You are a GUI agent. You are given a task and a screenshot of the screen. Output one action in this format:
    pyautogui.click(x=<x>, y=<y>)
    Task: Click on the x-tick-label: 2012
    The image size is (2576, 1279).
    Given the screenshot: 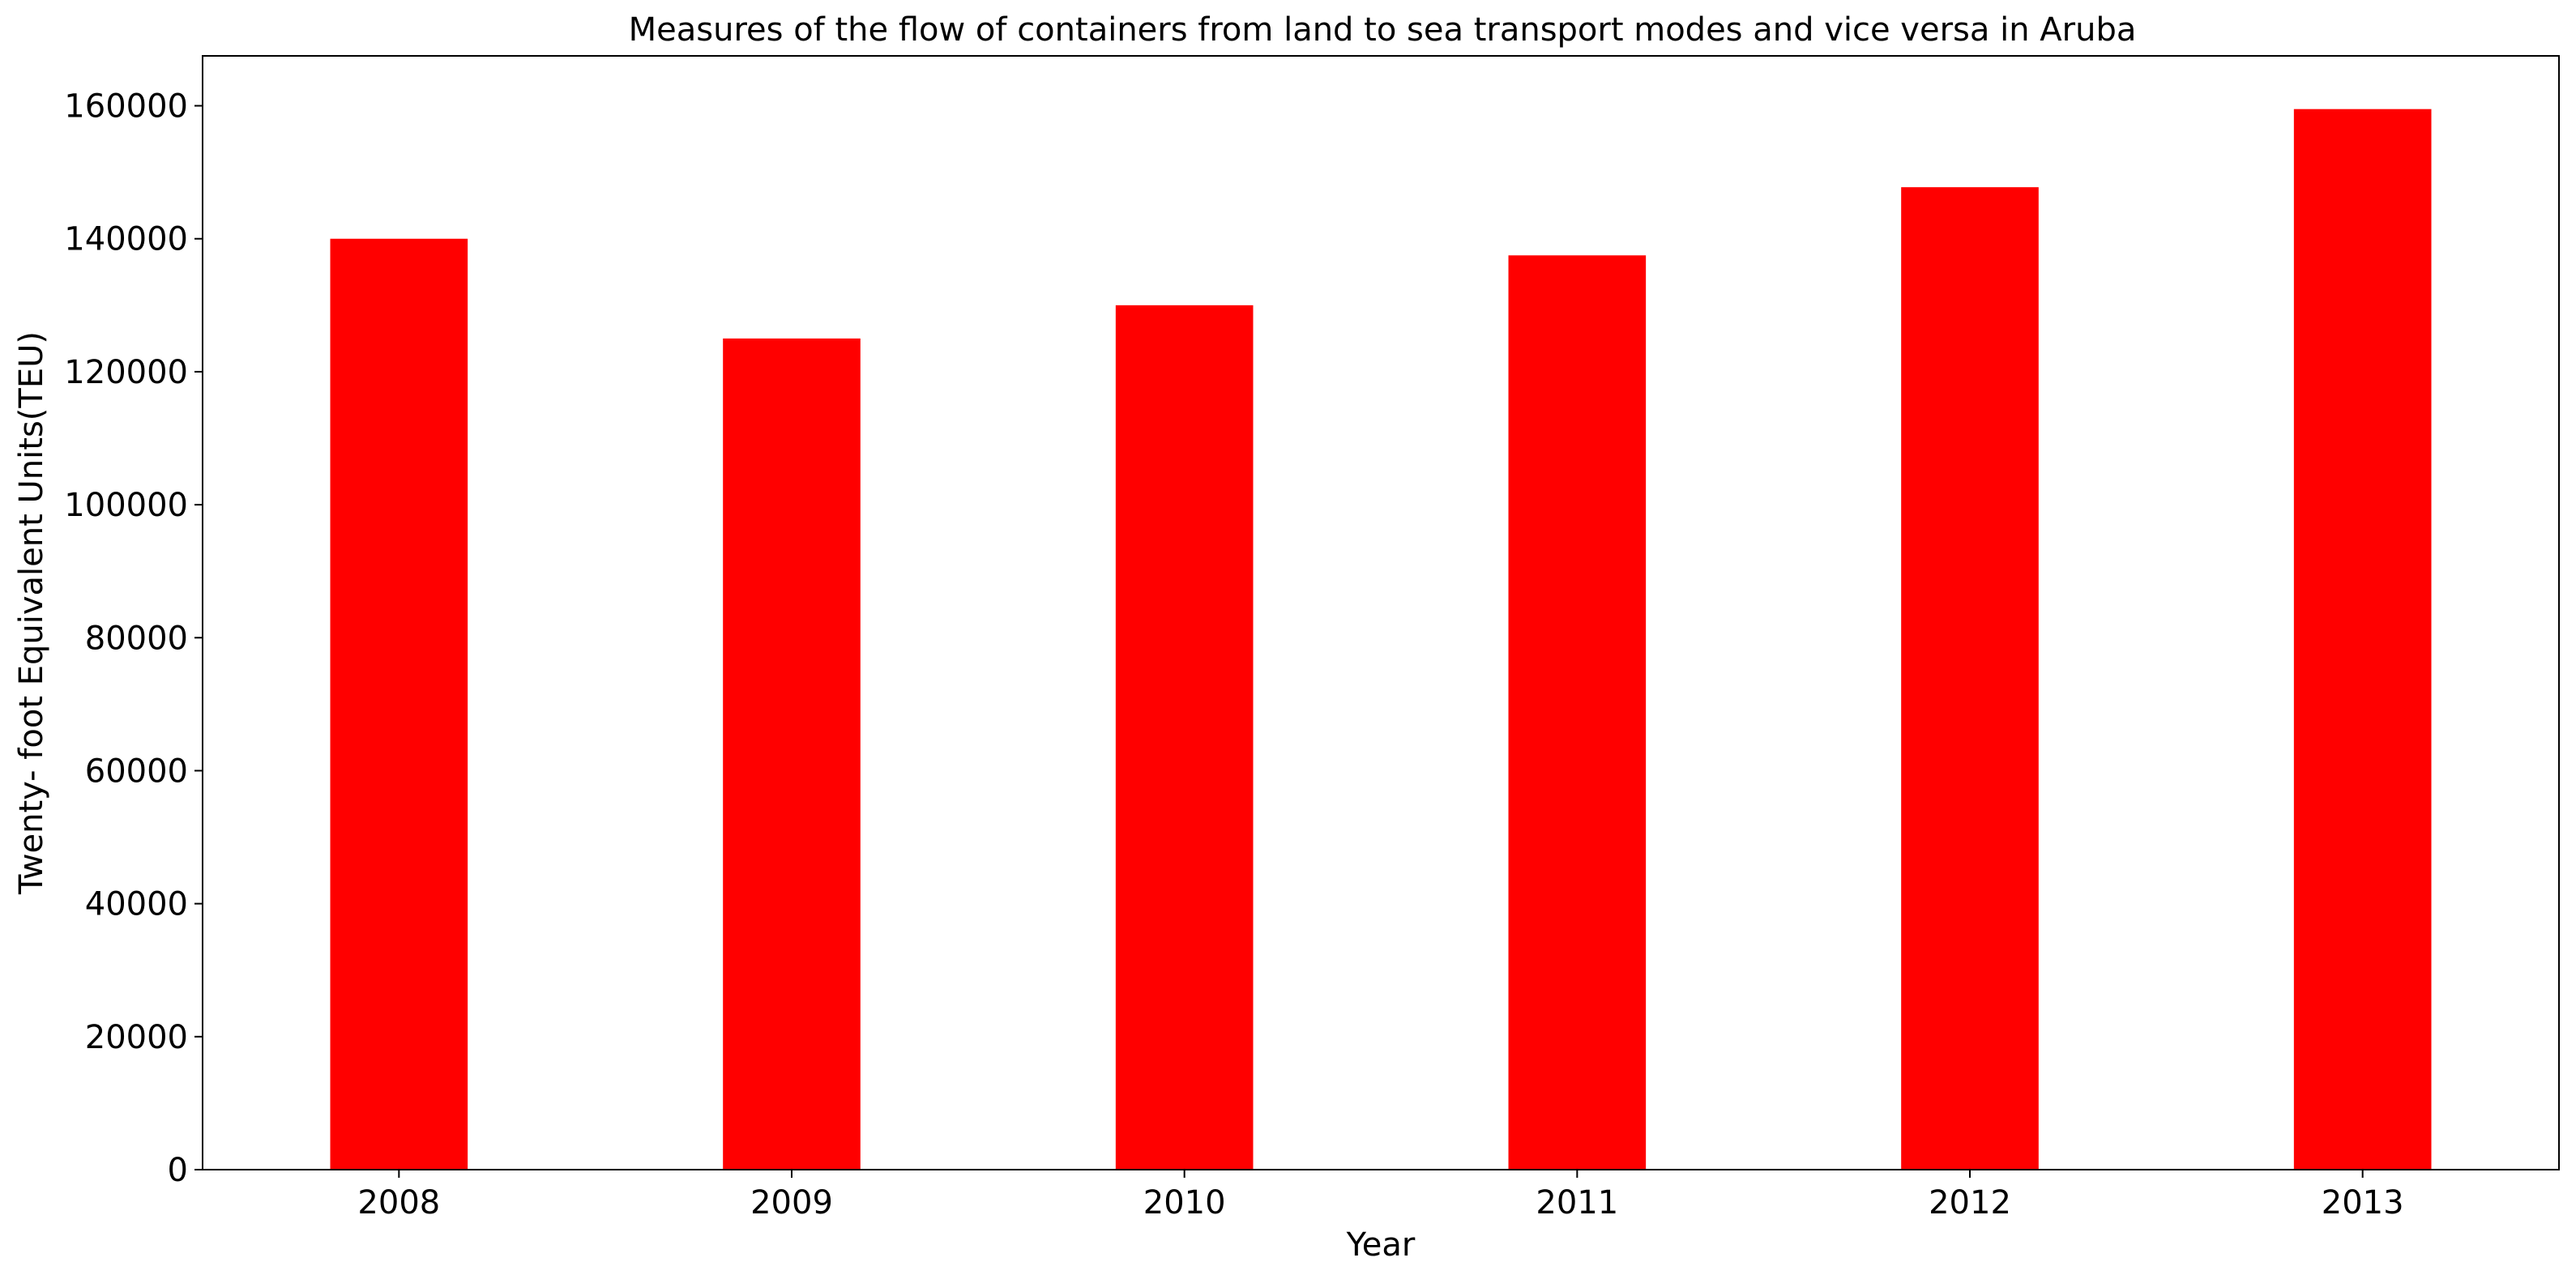 What is the action you would take?
    pyautogui.click(x=1970, y=1202)
    